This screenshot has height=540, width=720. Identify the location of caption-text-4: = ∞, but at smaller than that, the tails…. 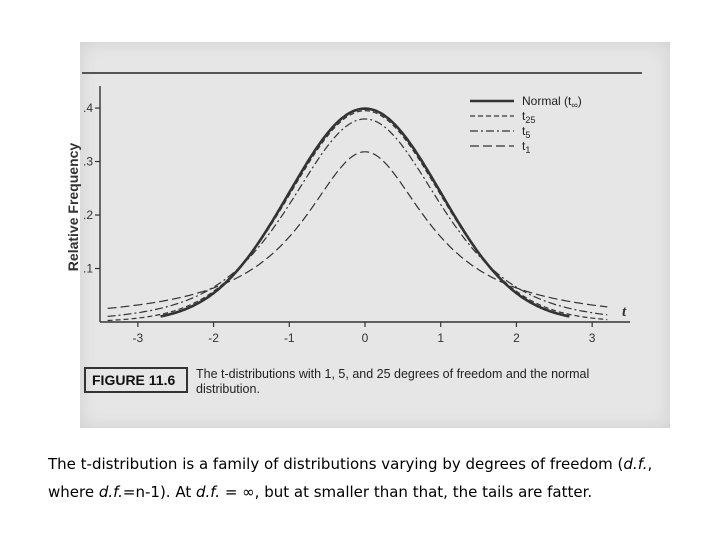
(406, 492).